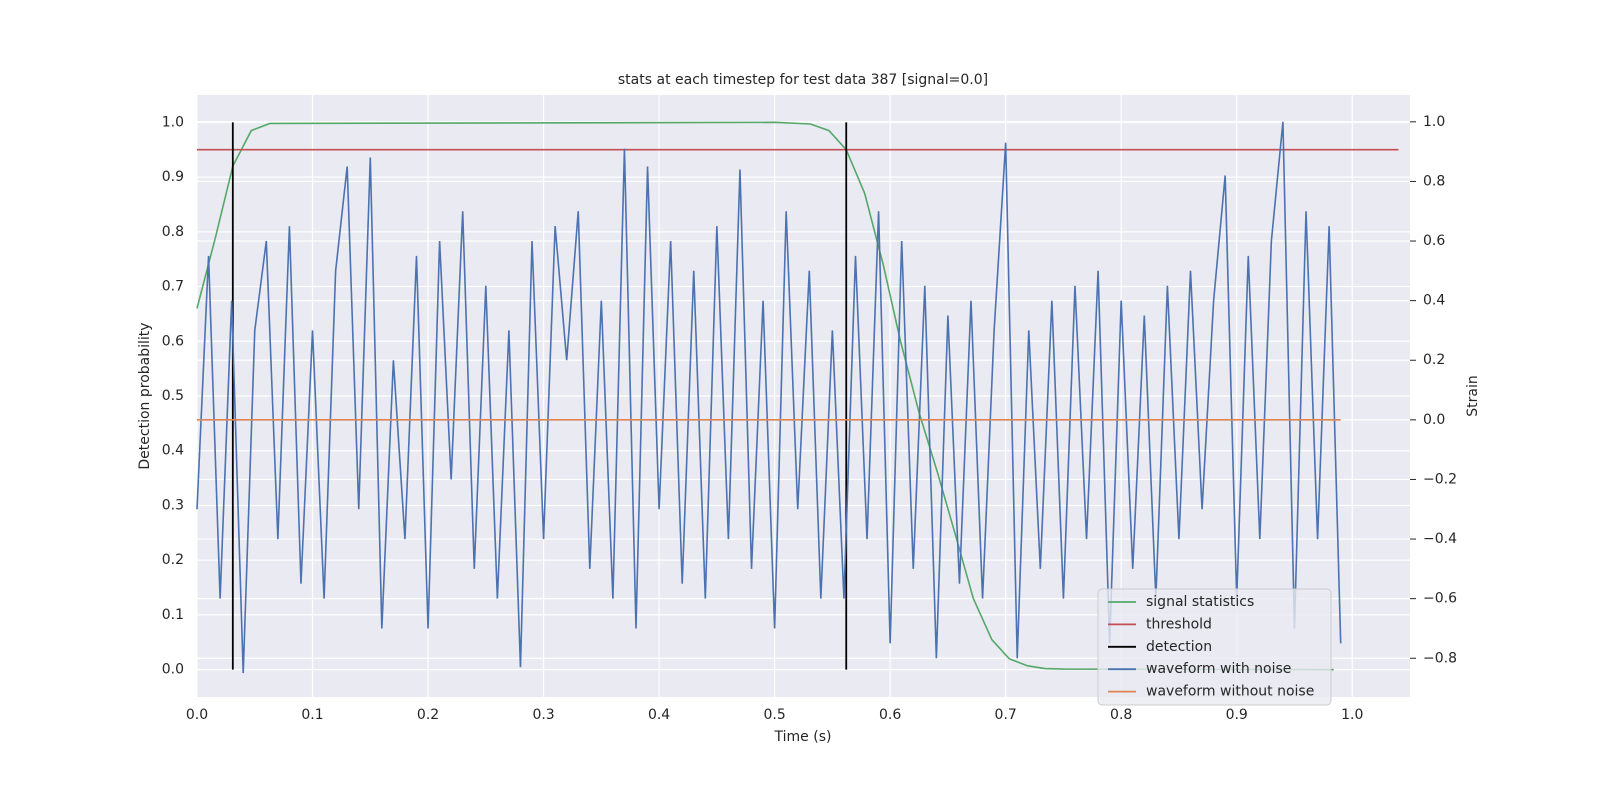  I want to click on y2-tick-label: 0.2, so click(1434, 360).